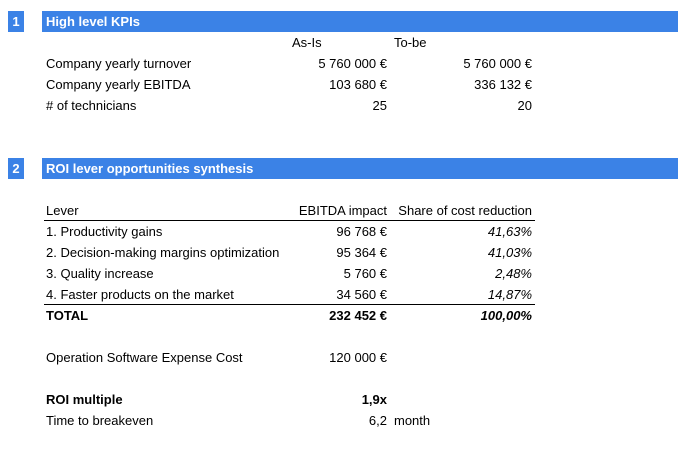 This screenshot has width=678, height=464. I want to click on lever-share: 2,48%, so click(513, 273).